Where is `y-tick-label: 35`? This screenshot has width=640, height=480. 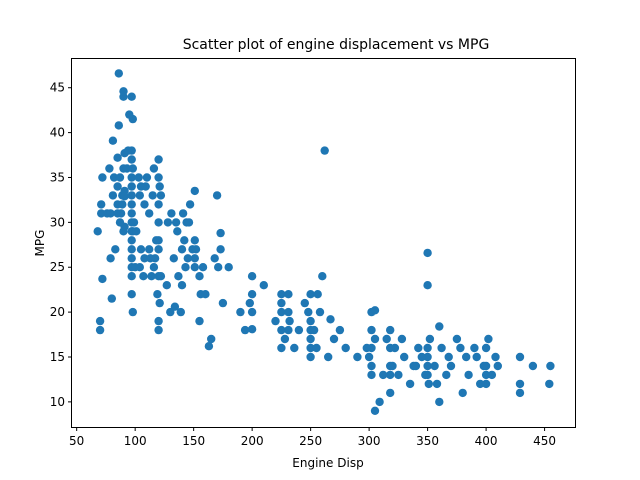 y-tick-label: 35 is located at coordinates (57, 177).